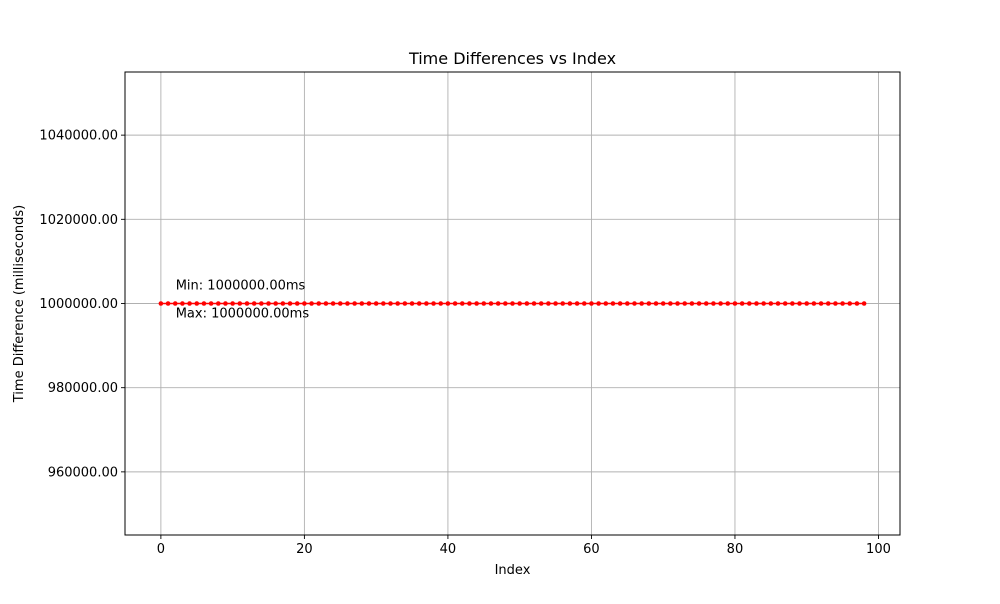 Image resolution: width=1000 pixels, height=604 pixels. Describe the element at coordinates (243, 300) in the screenshot. I see `annotations: Min: 1000000.00ms Max: 1000000.00ms` at that location.